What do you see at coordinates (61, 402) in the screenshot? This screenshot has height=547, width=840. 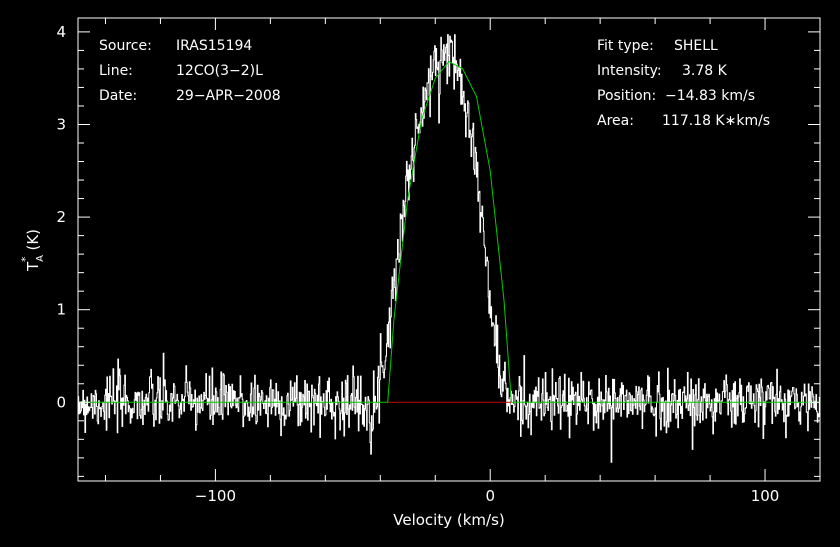 I see `y-tick-label: 0` at bounding box center [61, 402].